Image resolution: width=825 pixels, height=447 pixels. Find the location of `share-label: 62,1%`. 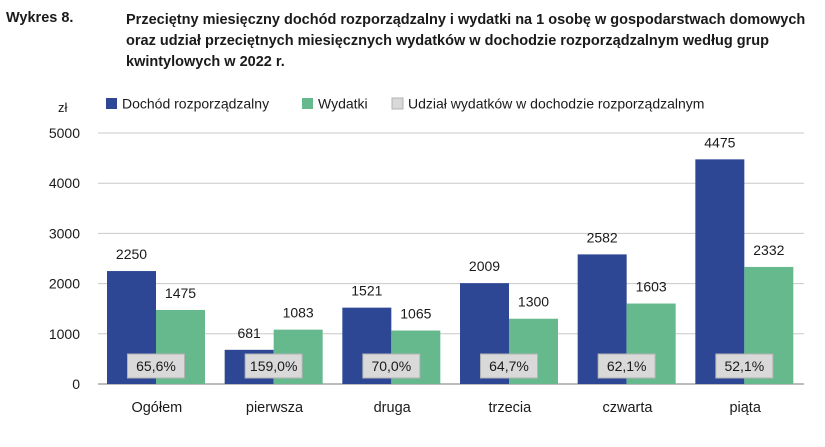

share-label: 62,1% is located at coordinates (627, 366).